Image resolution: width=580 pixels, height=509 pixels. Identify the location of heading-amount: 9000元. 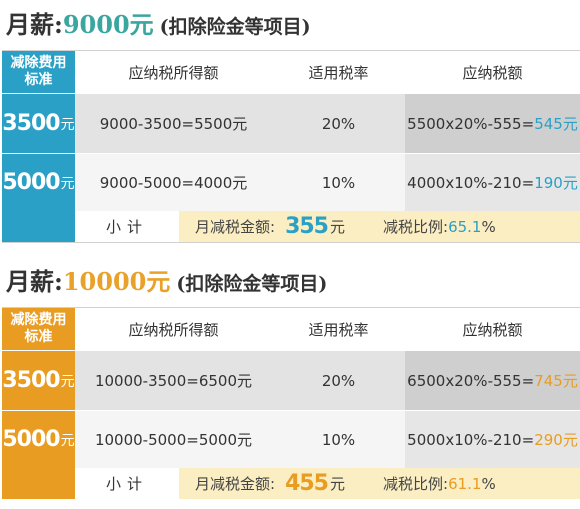
(108, 24).